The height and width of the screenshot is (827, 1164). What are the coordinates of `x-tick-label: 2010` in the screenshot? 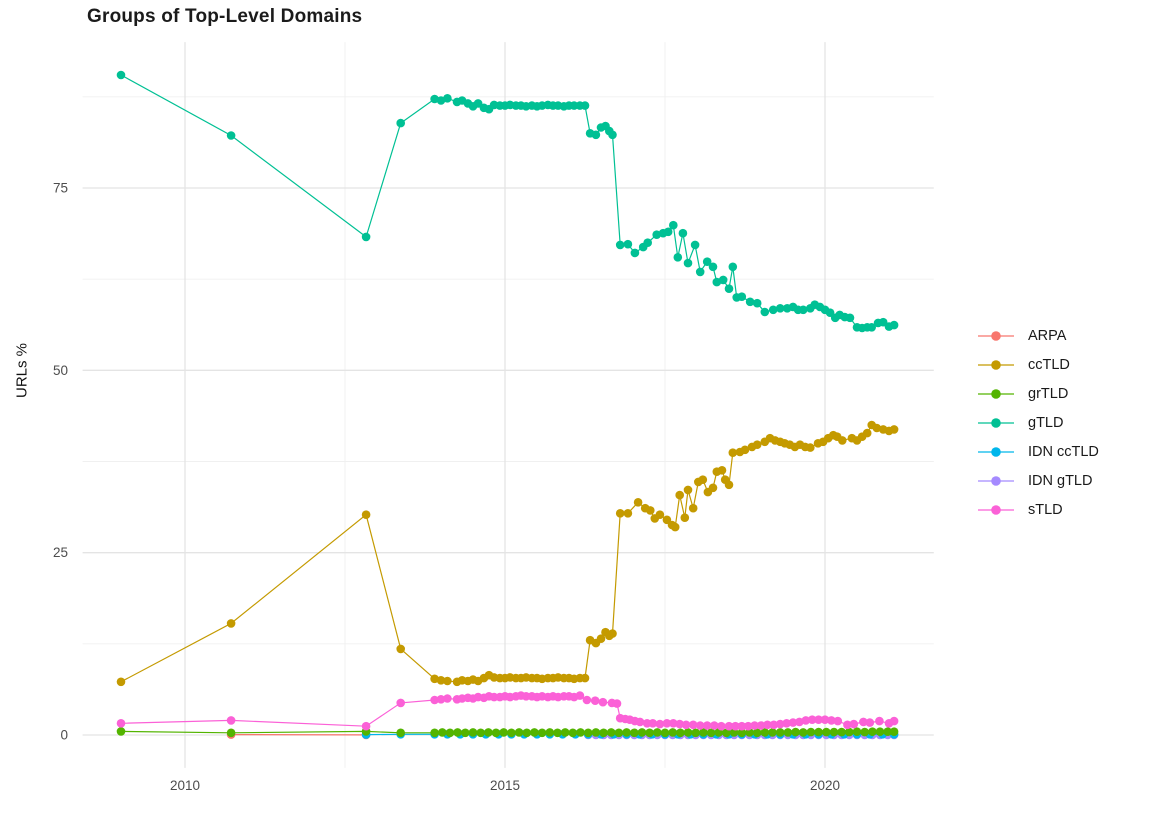 It's located at (185, 785).